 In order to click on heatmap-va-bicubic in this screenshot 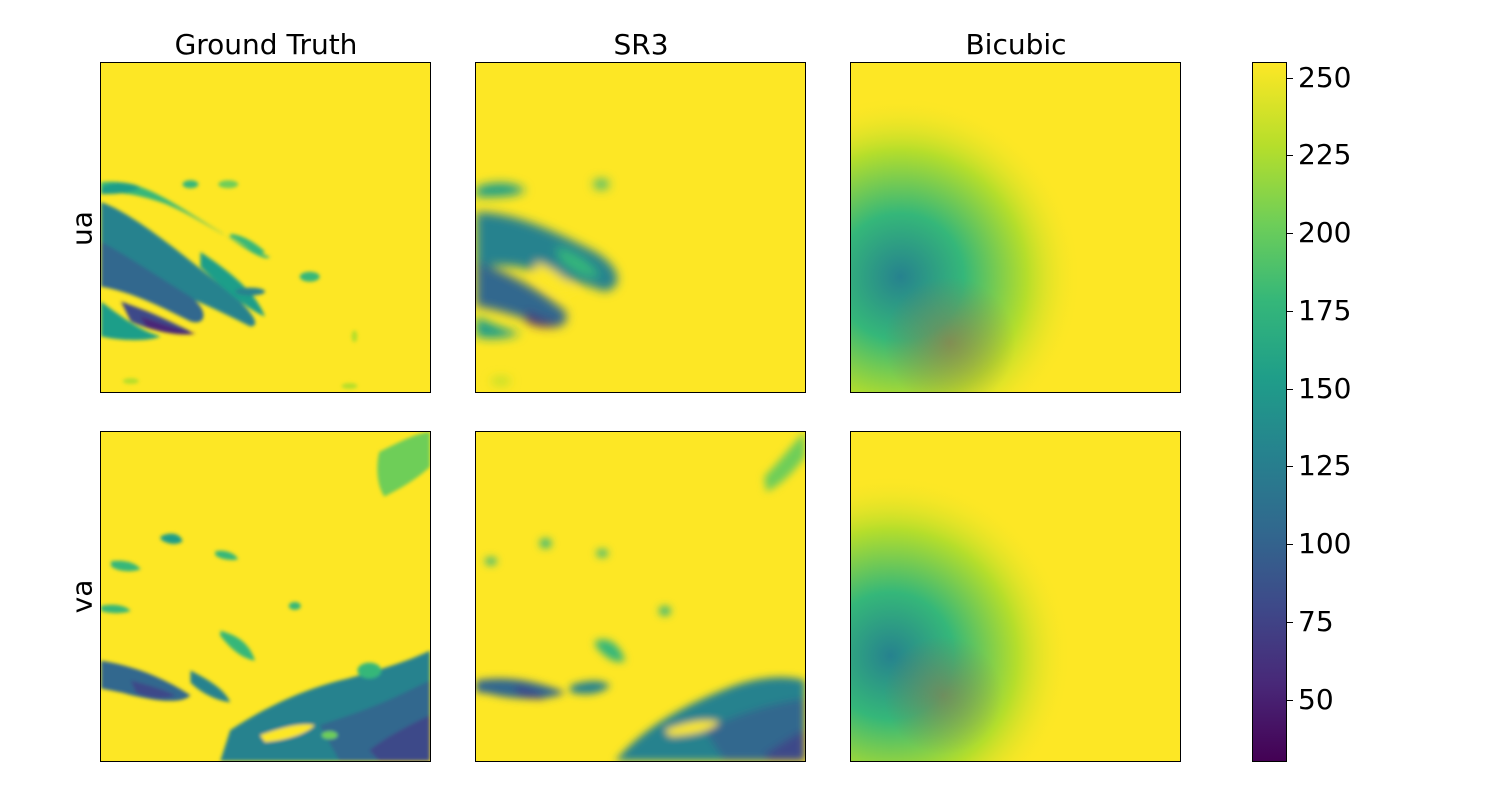, I will do `click(1015, 596)`.